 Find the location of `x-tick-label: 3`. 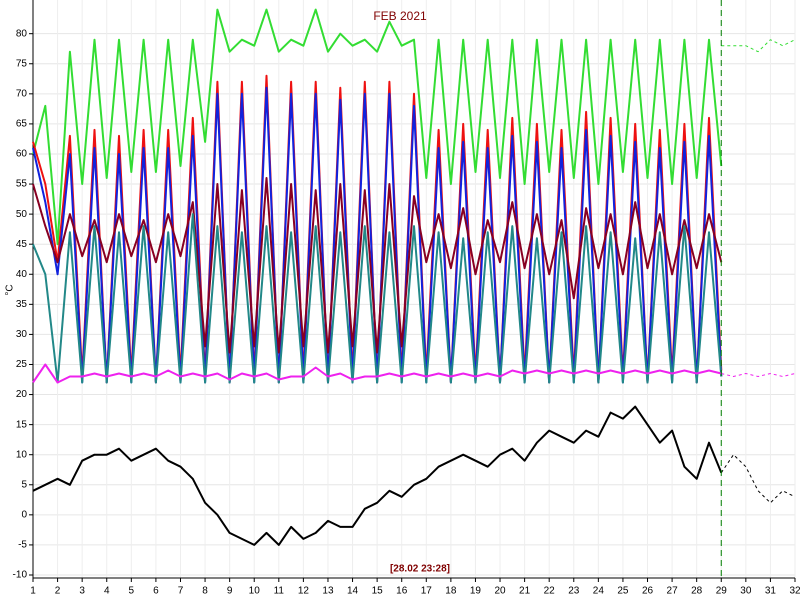

x-tick-label: 3 is located at coordinates (82, 591).